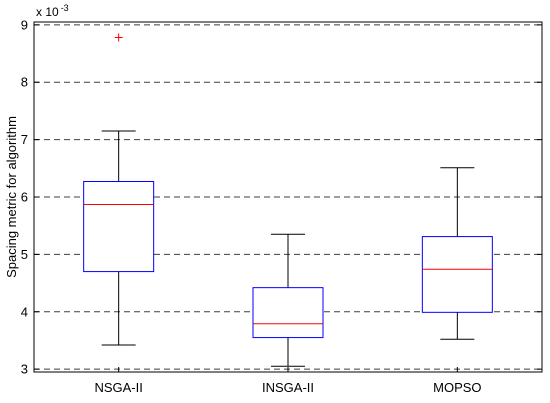 Image resolution: width=550 pixels, height=403 pixels. I want to click on y-tick-label-8: 8, so click(24, 82).